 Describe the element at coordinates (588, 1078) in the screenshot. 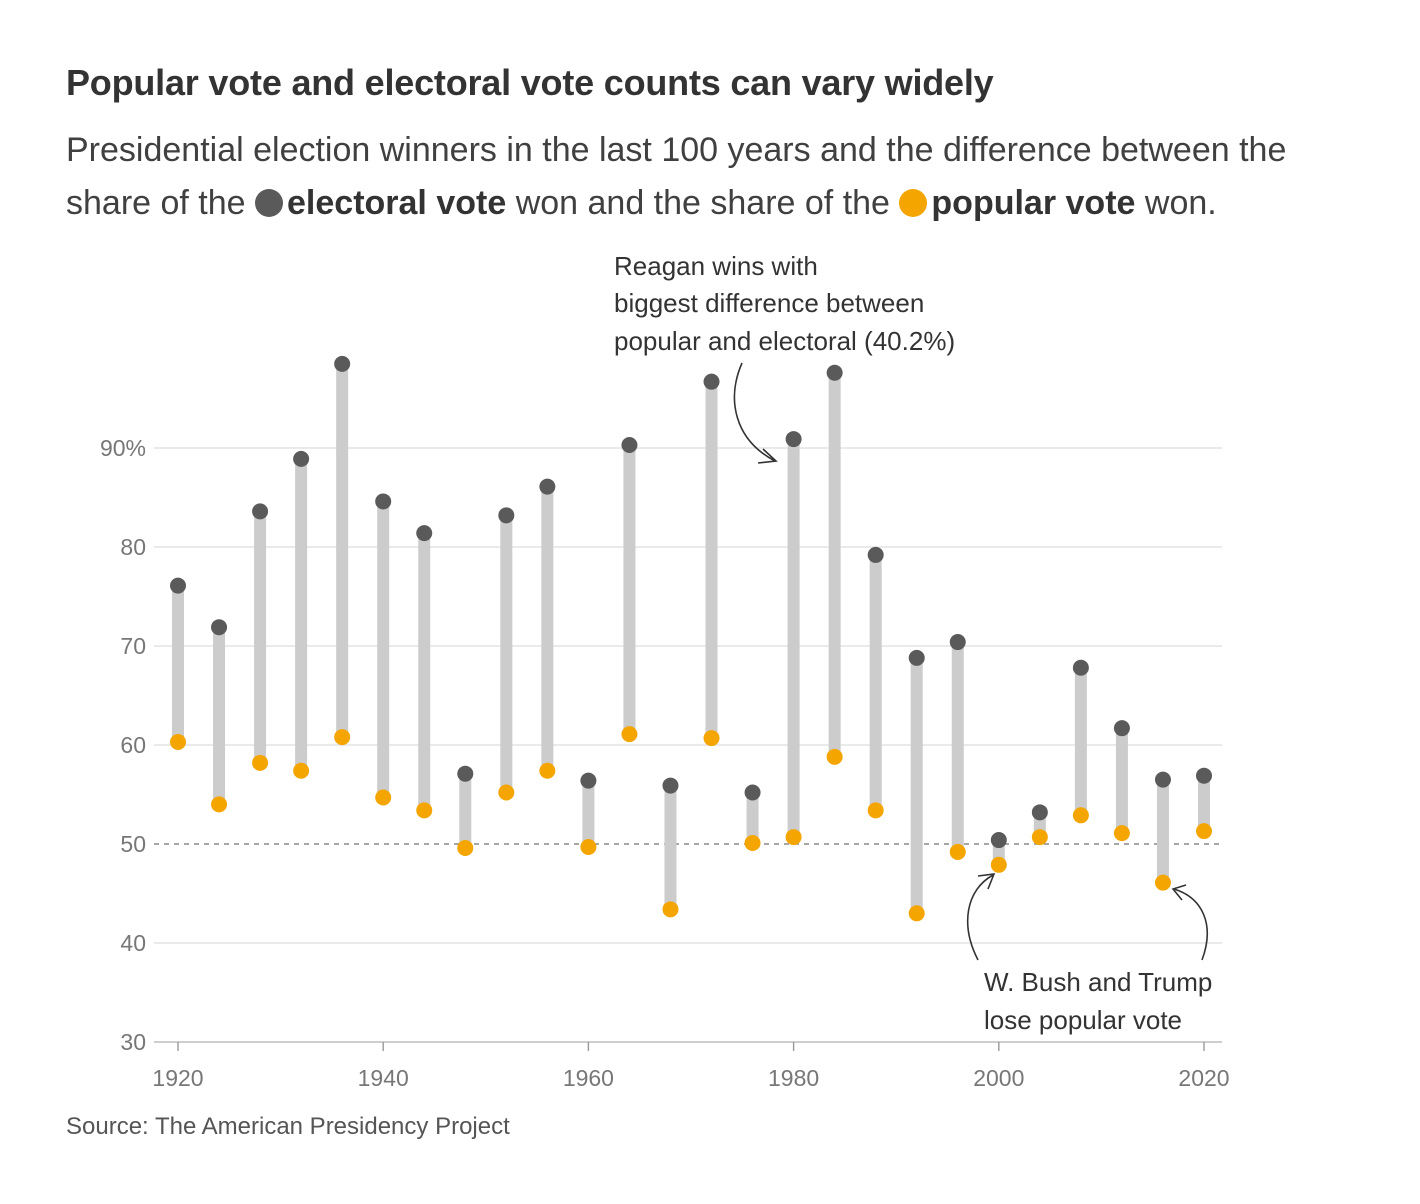

I see `x-tick-label-1960: 1960` at that location.